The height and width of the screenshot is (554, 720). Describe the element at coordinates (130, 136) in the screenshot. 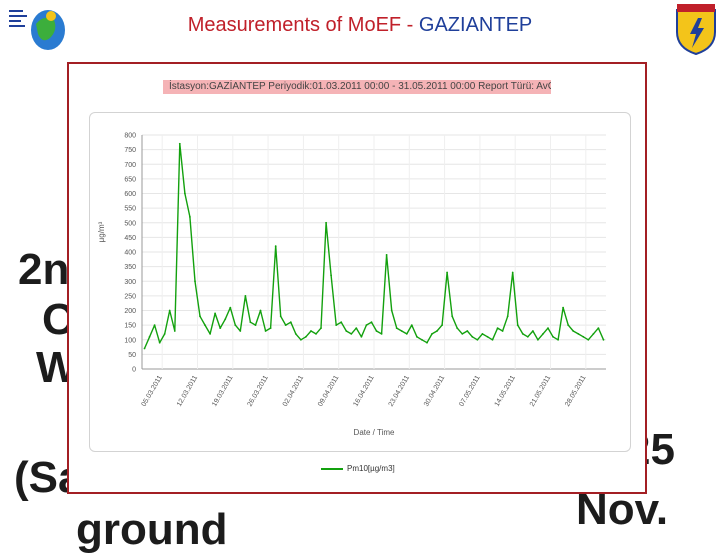

I see `y-tick-label: 800` at that location.